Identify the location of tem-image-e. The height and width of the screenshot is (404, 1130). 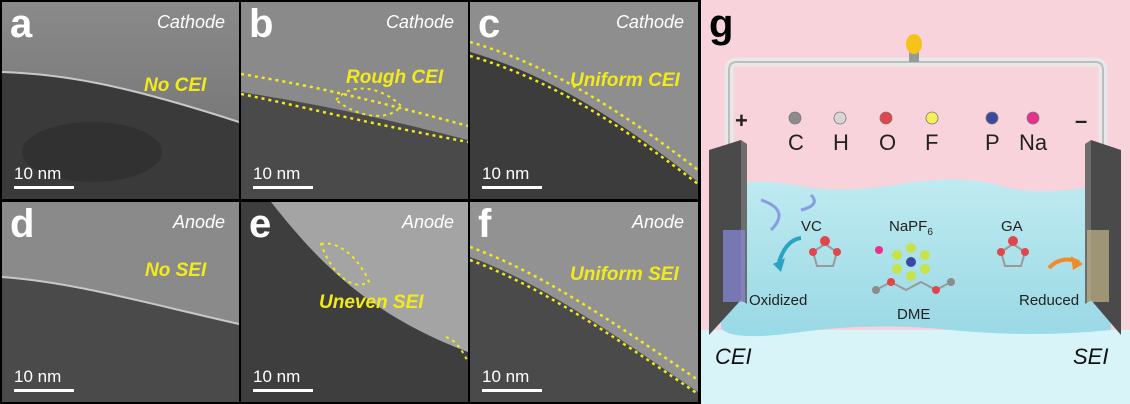
(354, 302).